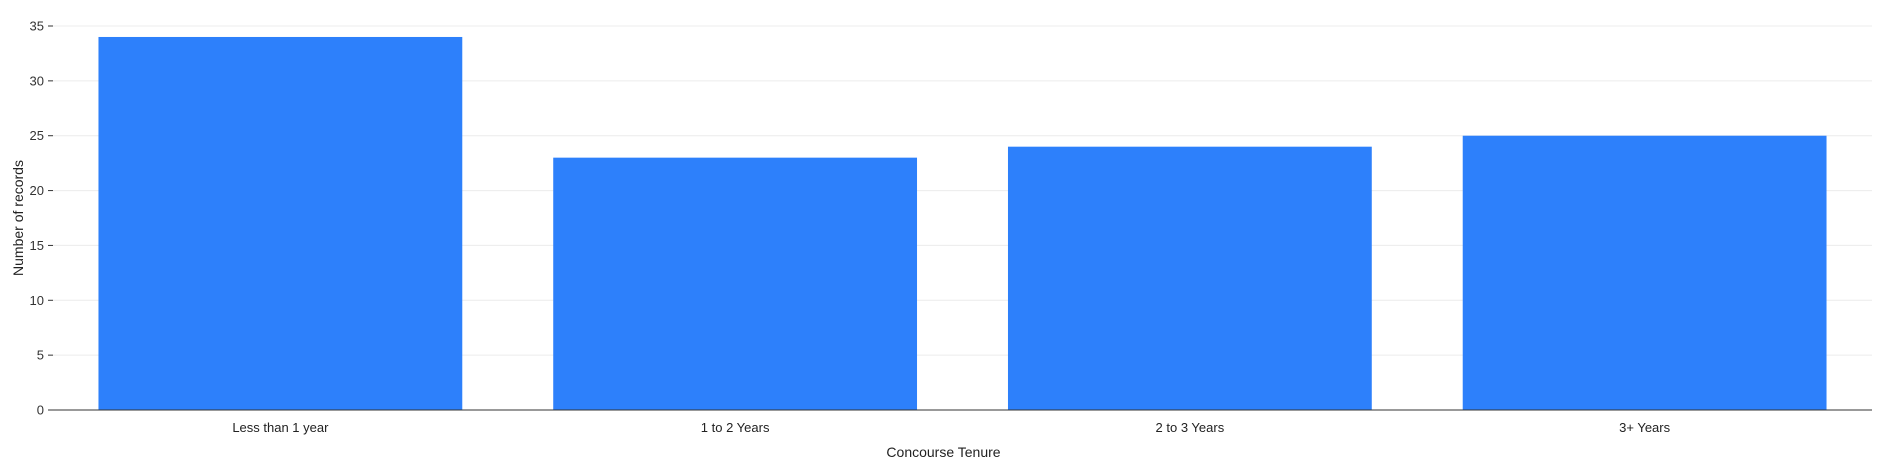  Describe the element at coordinates (37, 245) in the screenshot. I see `y-tick-label: 15` at that location.